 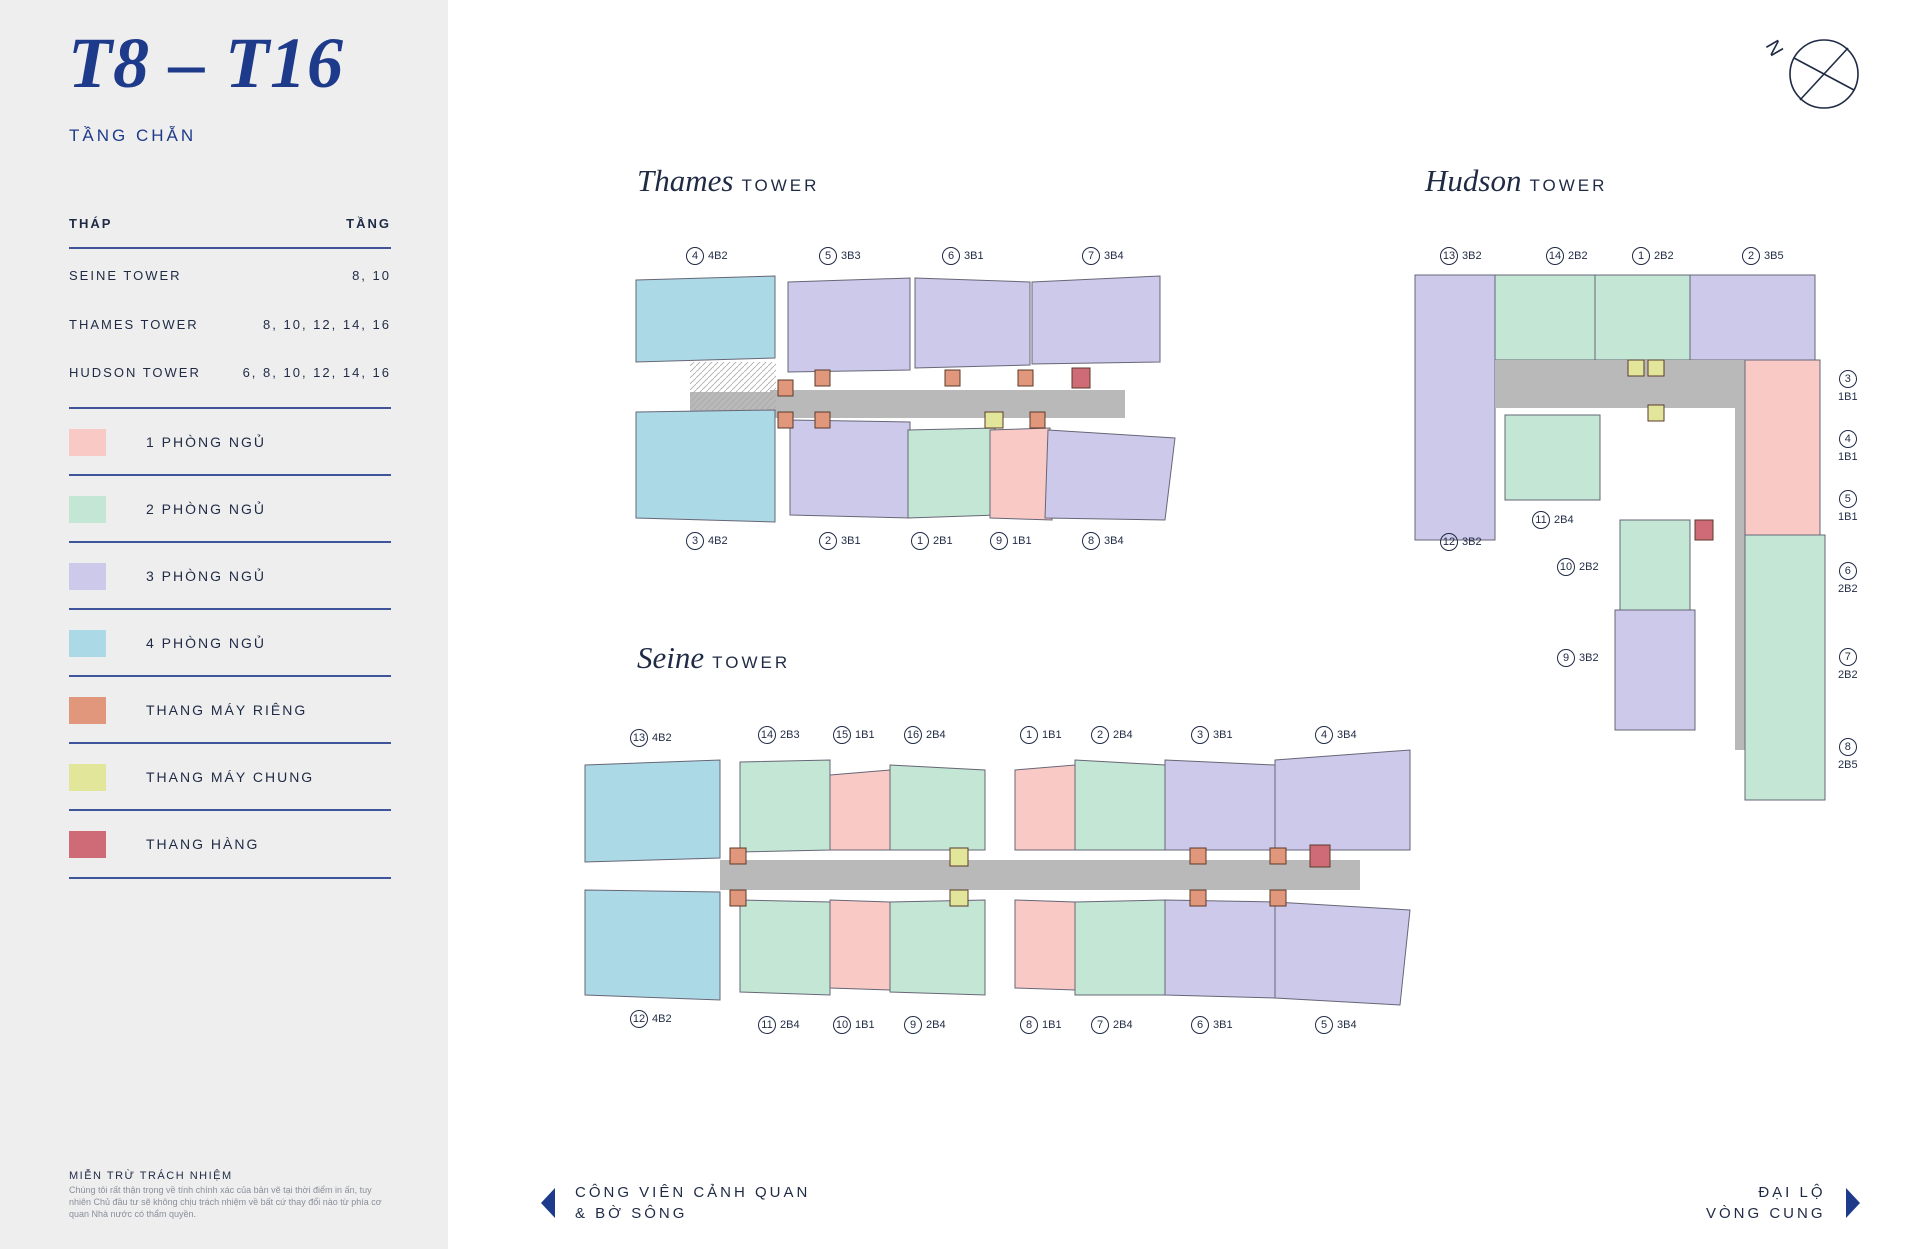 I want to click on unit-label: 7 2B4, so click(x=1112, y=1025).